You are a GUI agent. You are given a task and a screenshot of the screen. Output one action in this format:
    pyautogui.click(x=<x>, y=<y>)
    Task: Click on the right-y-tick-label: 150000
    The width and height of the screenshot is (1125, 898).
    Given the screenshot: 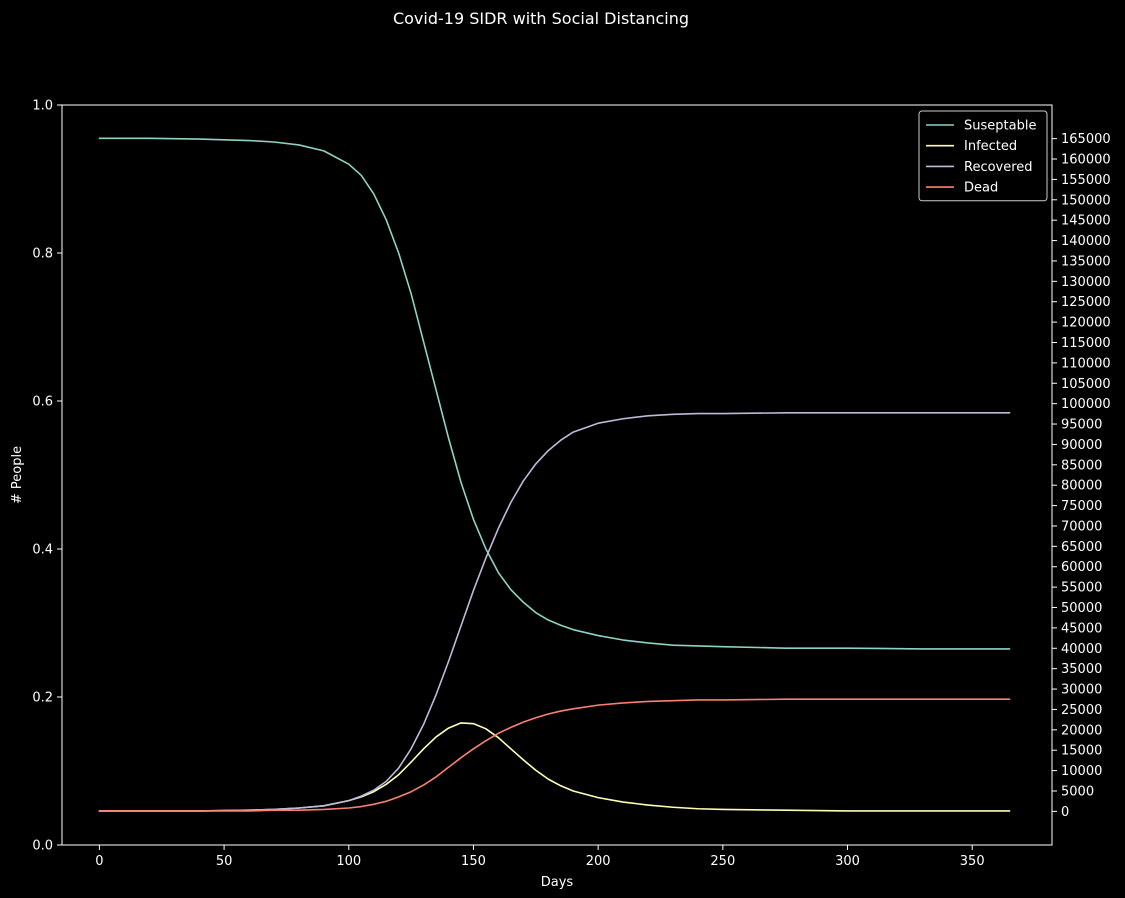 What is the action you would take?
    pyautogui.click(x=1086, y=200)
    